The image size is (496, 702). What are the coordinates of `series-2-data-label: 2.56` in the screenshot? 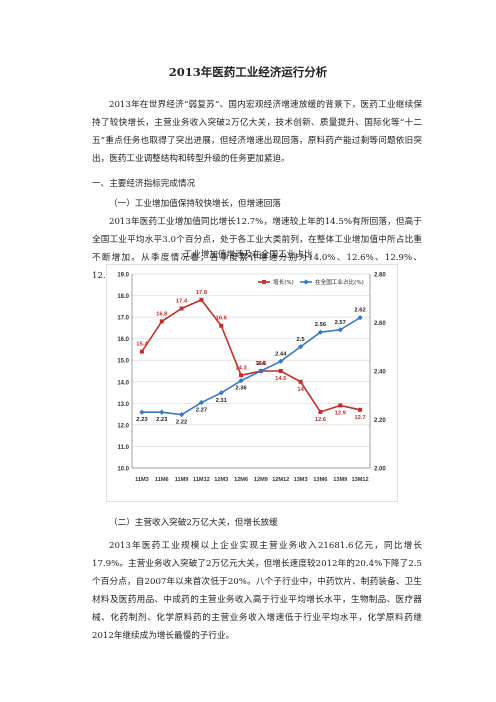 It's located at (321, 325).